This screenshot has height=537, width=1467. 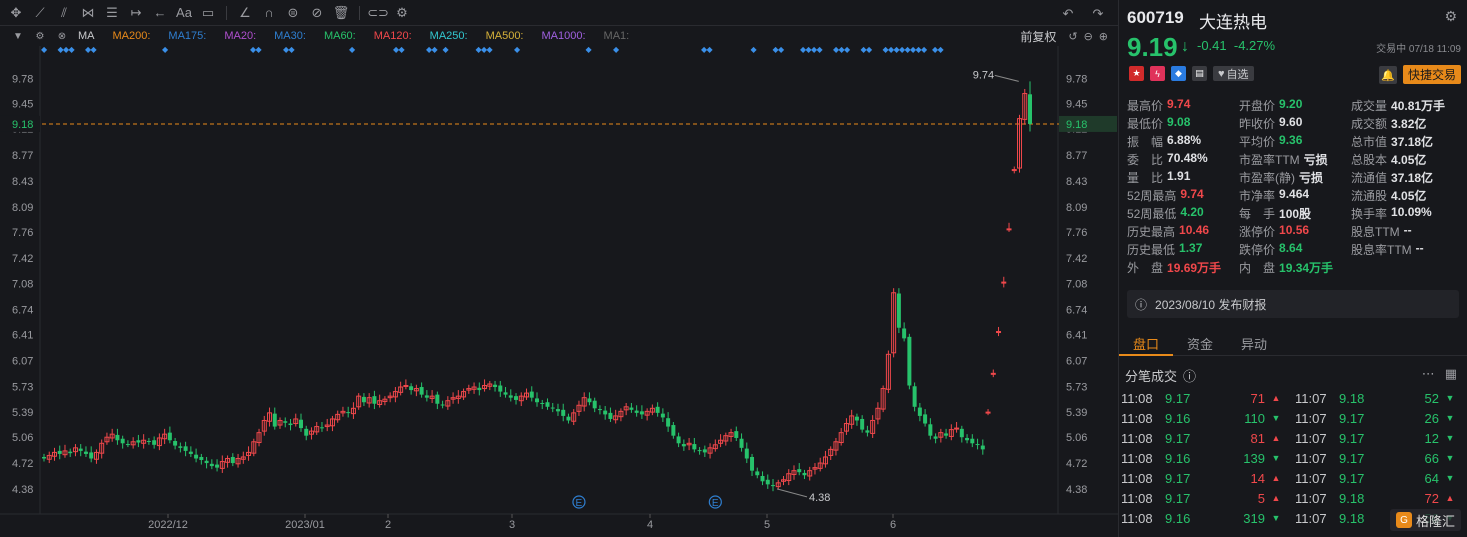 I want to click on ma-legend-item: MA200:, so click(x=131, y=36).